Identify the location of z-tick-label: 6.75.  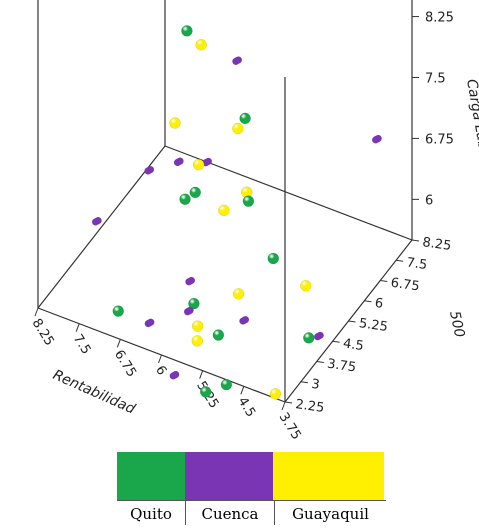
(439, 139).